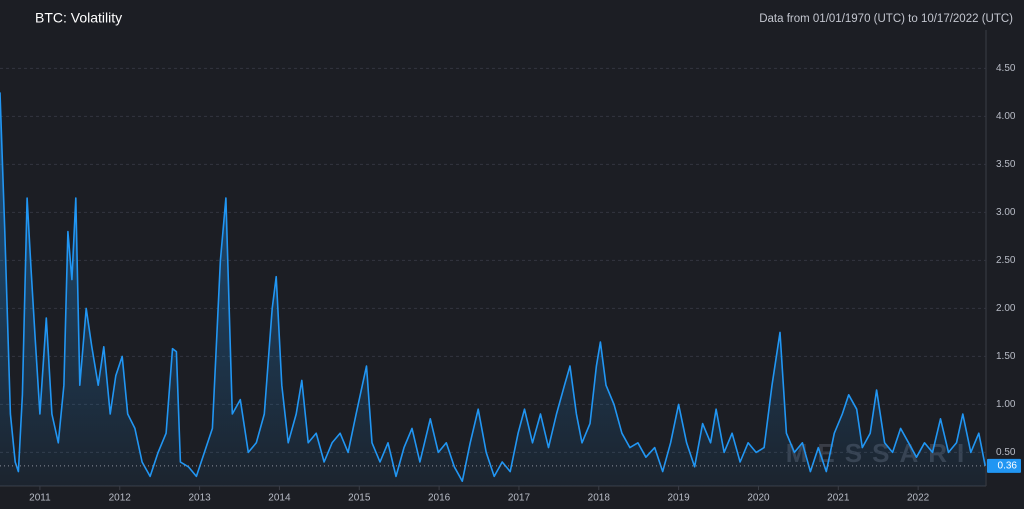  I want to click on x-tick-label: 2015, so click(359, 498).